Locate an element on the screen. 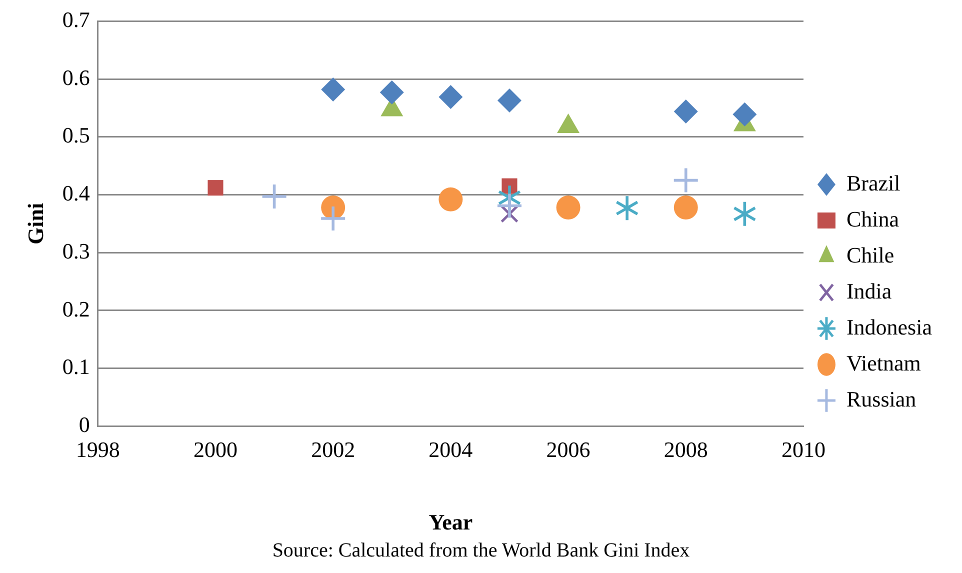  y-tick-label: 0.7 is located at coordinates (76, 19).